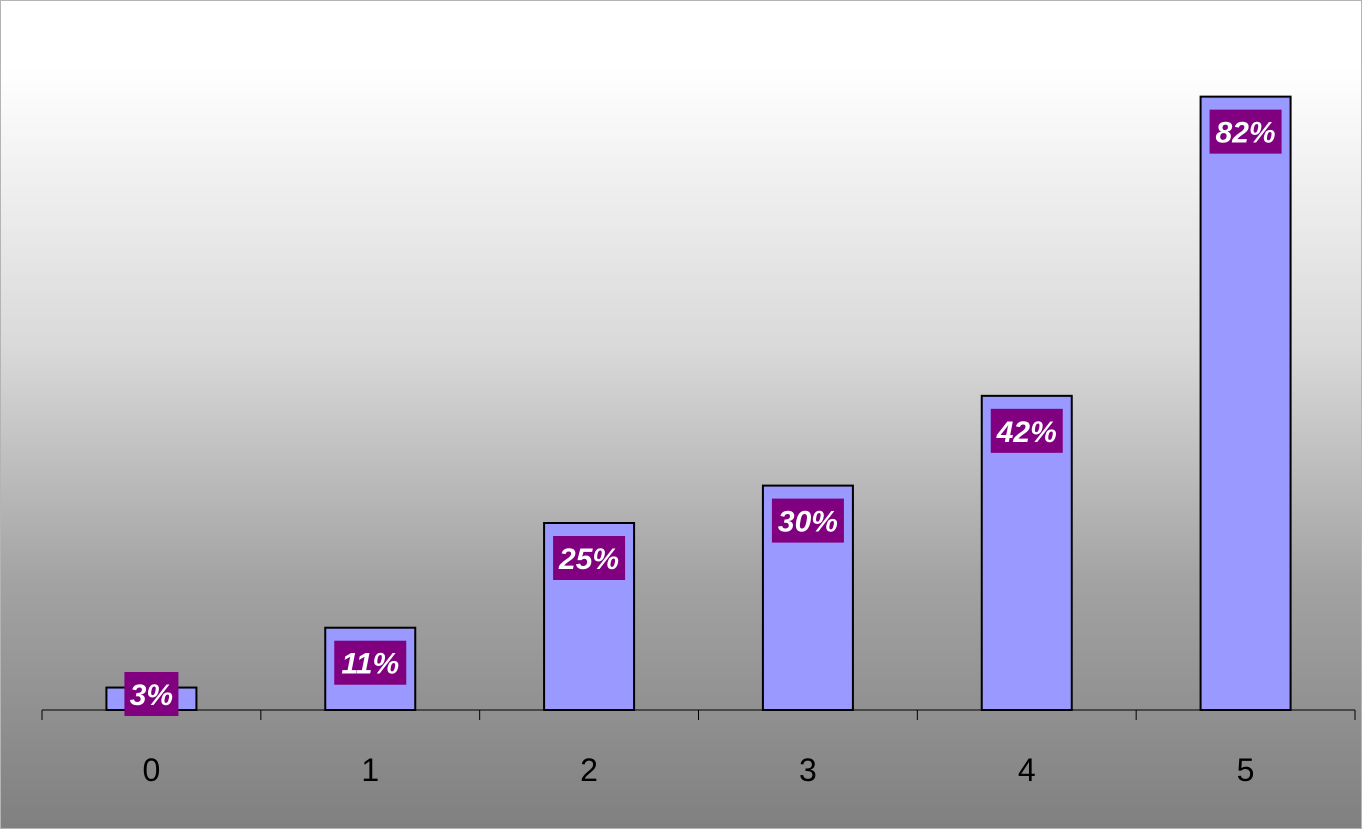 The width and height of the screenshot is (1362, 830). Describe the element at coordinates (808, 770) in the screenshot. I see `x-tick-label: 3` at that location.